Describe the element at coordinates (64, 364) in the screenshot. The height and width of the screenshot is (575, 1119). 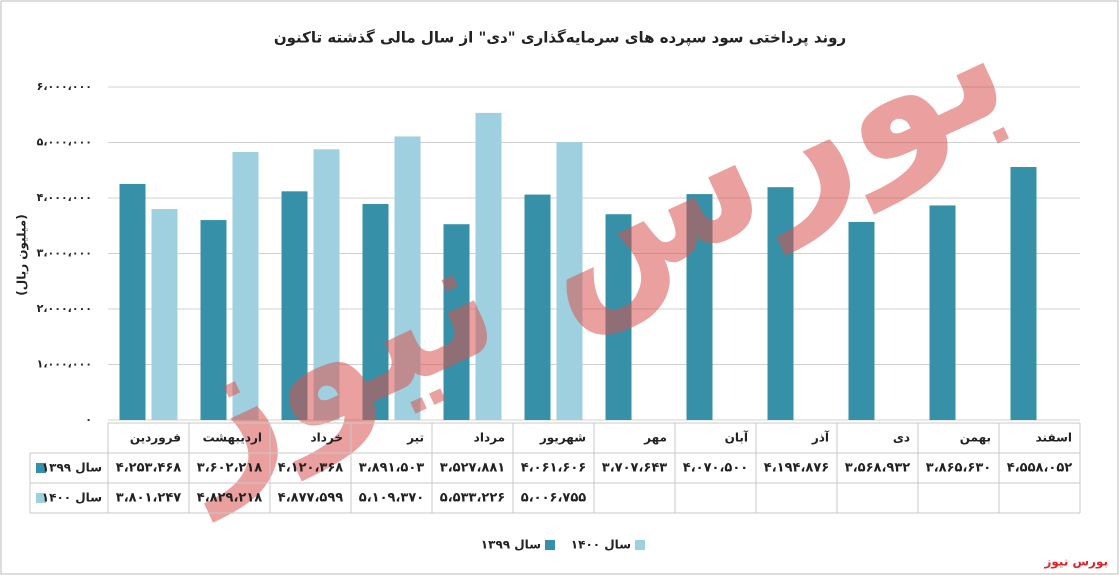
I see `y-tick-label: ۱،۰۰۰،۰۰۰` at that location.